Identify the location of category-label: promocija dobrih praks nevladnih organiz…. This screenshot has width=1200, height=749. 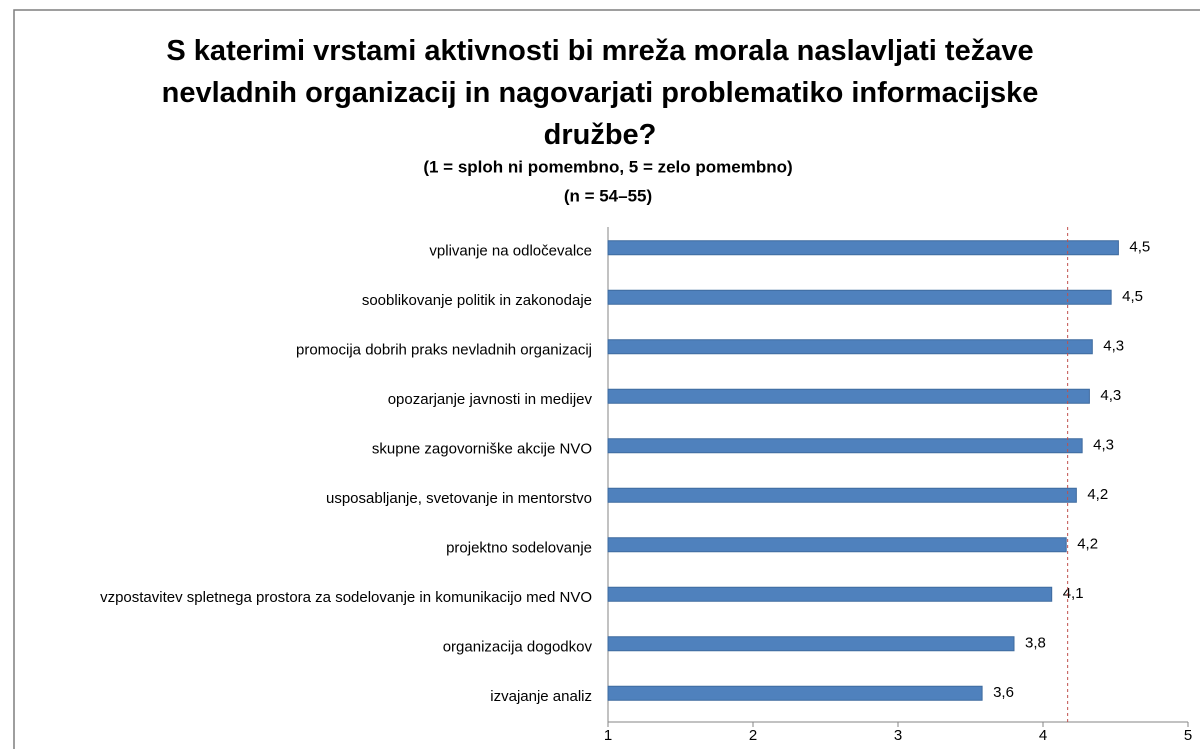
(444, 350).